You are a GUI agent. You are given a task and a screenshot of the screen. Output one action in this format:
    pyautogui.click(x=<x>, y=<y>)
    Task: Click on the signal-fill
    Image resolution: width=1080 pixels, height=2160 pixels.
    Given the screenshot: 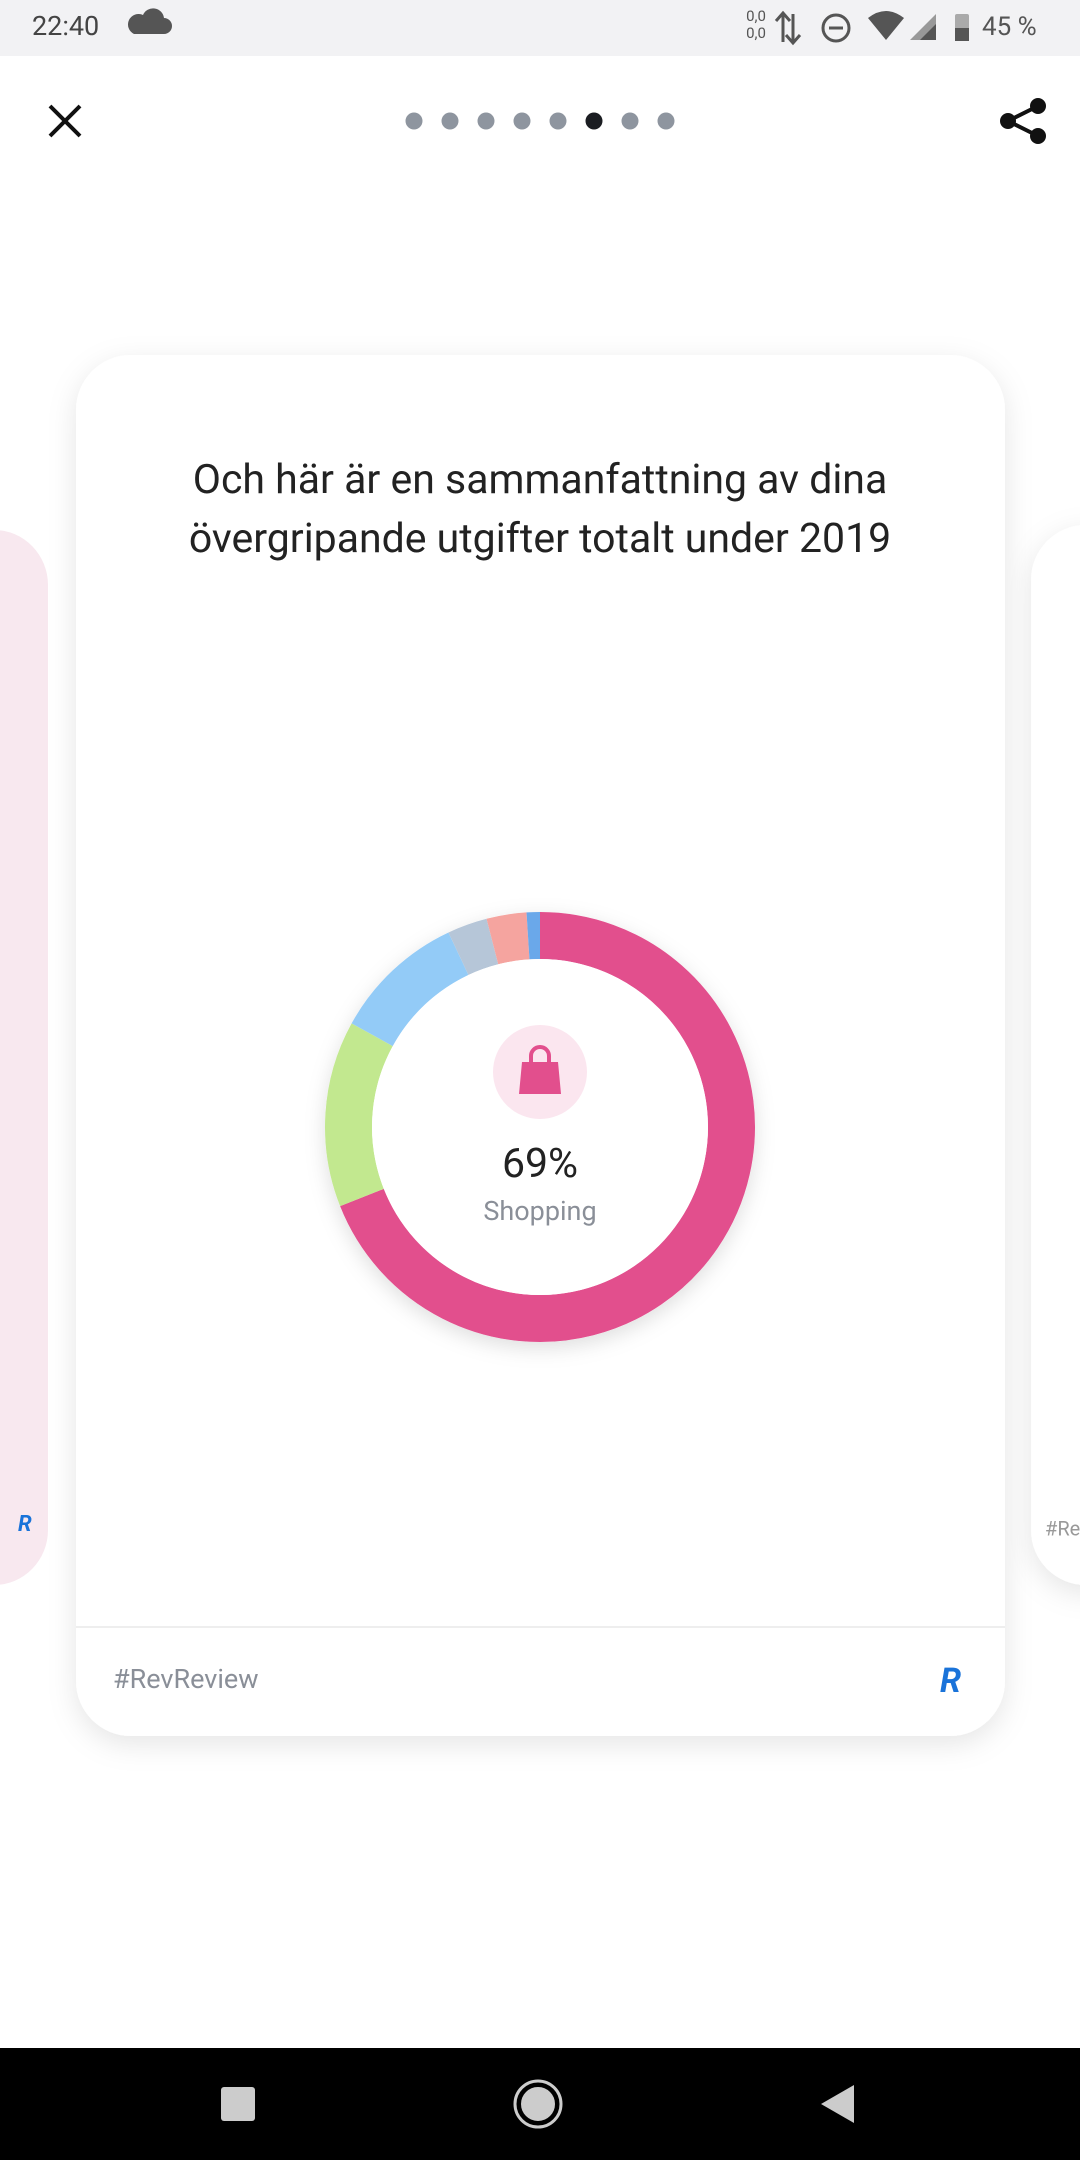 What is the action you would take?
    pyautogui.click(x=928, y=32)
    